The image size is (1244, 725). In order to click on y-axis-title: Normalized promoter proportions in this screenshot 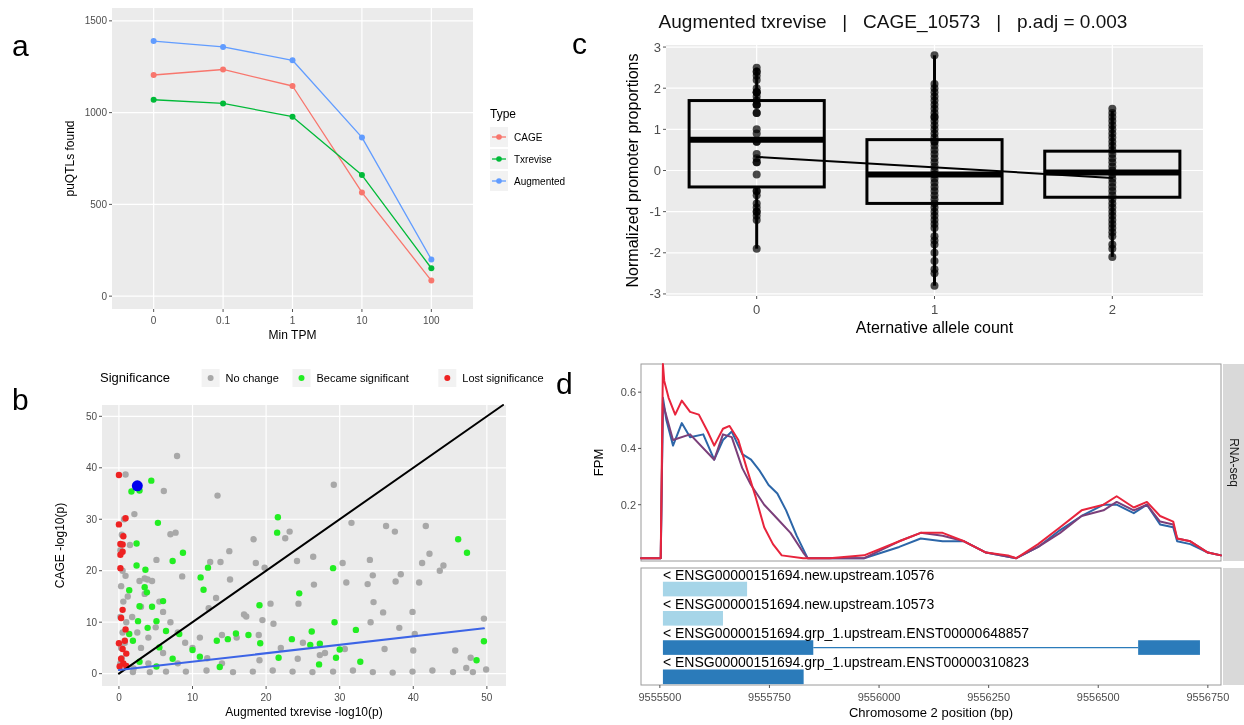, I will do `click(632, 170)`.